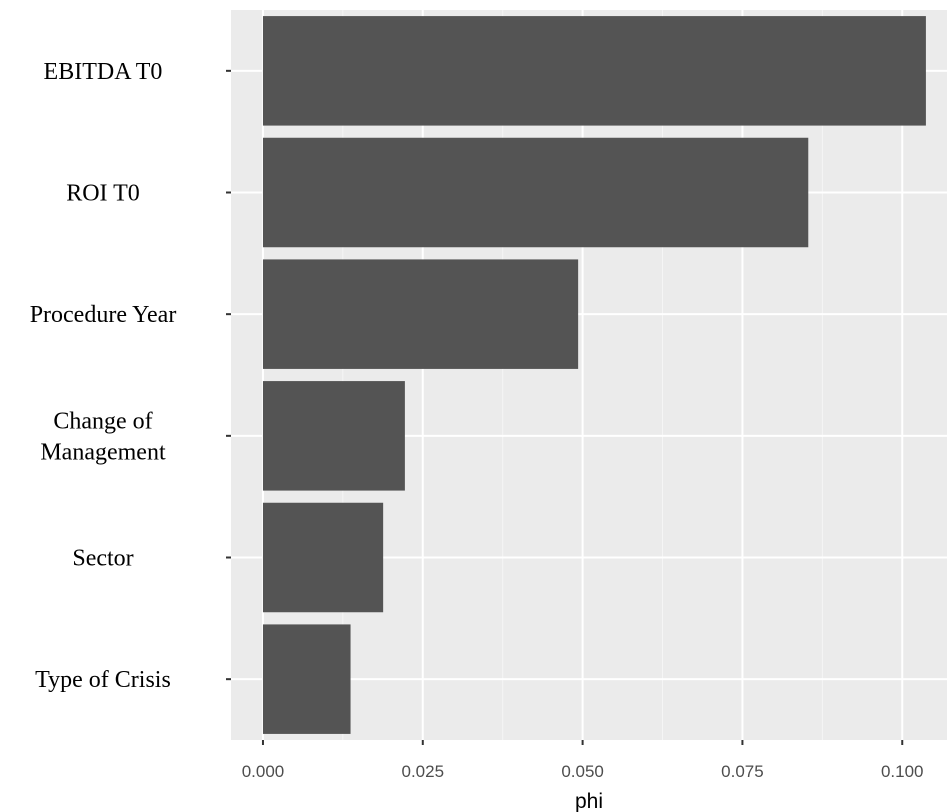  Describe the element at coordinates (103, 72) in the screenshot. I see `y-category-label: EBITDA T0` at that location.